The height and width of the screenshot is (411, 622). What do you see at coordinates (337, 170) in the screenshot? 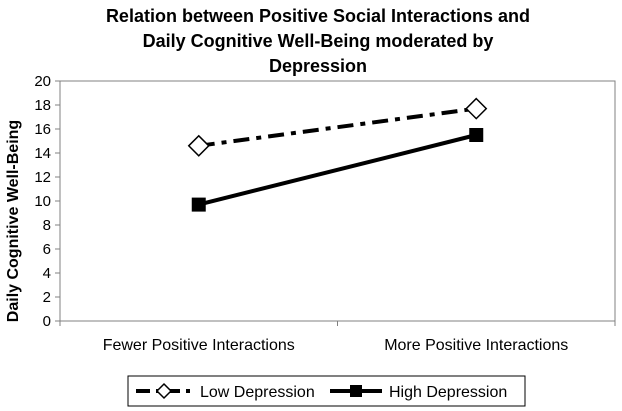
I see `series-line-high-depression` at bounding box center [337, 170].